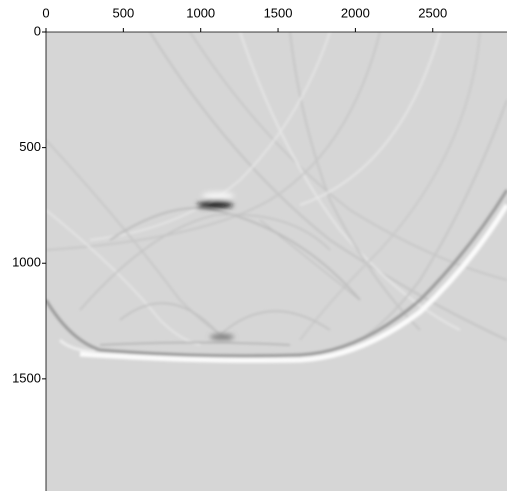 Image resolution: width=507 pixels, height=491 pixels. I want to click on x-tick-label: 0, so click(45, 12).